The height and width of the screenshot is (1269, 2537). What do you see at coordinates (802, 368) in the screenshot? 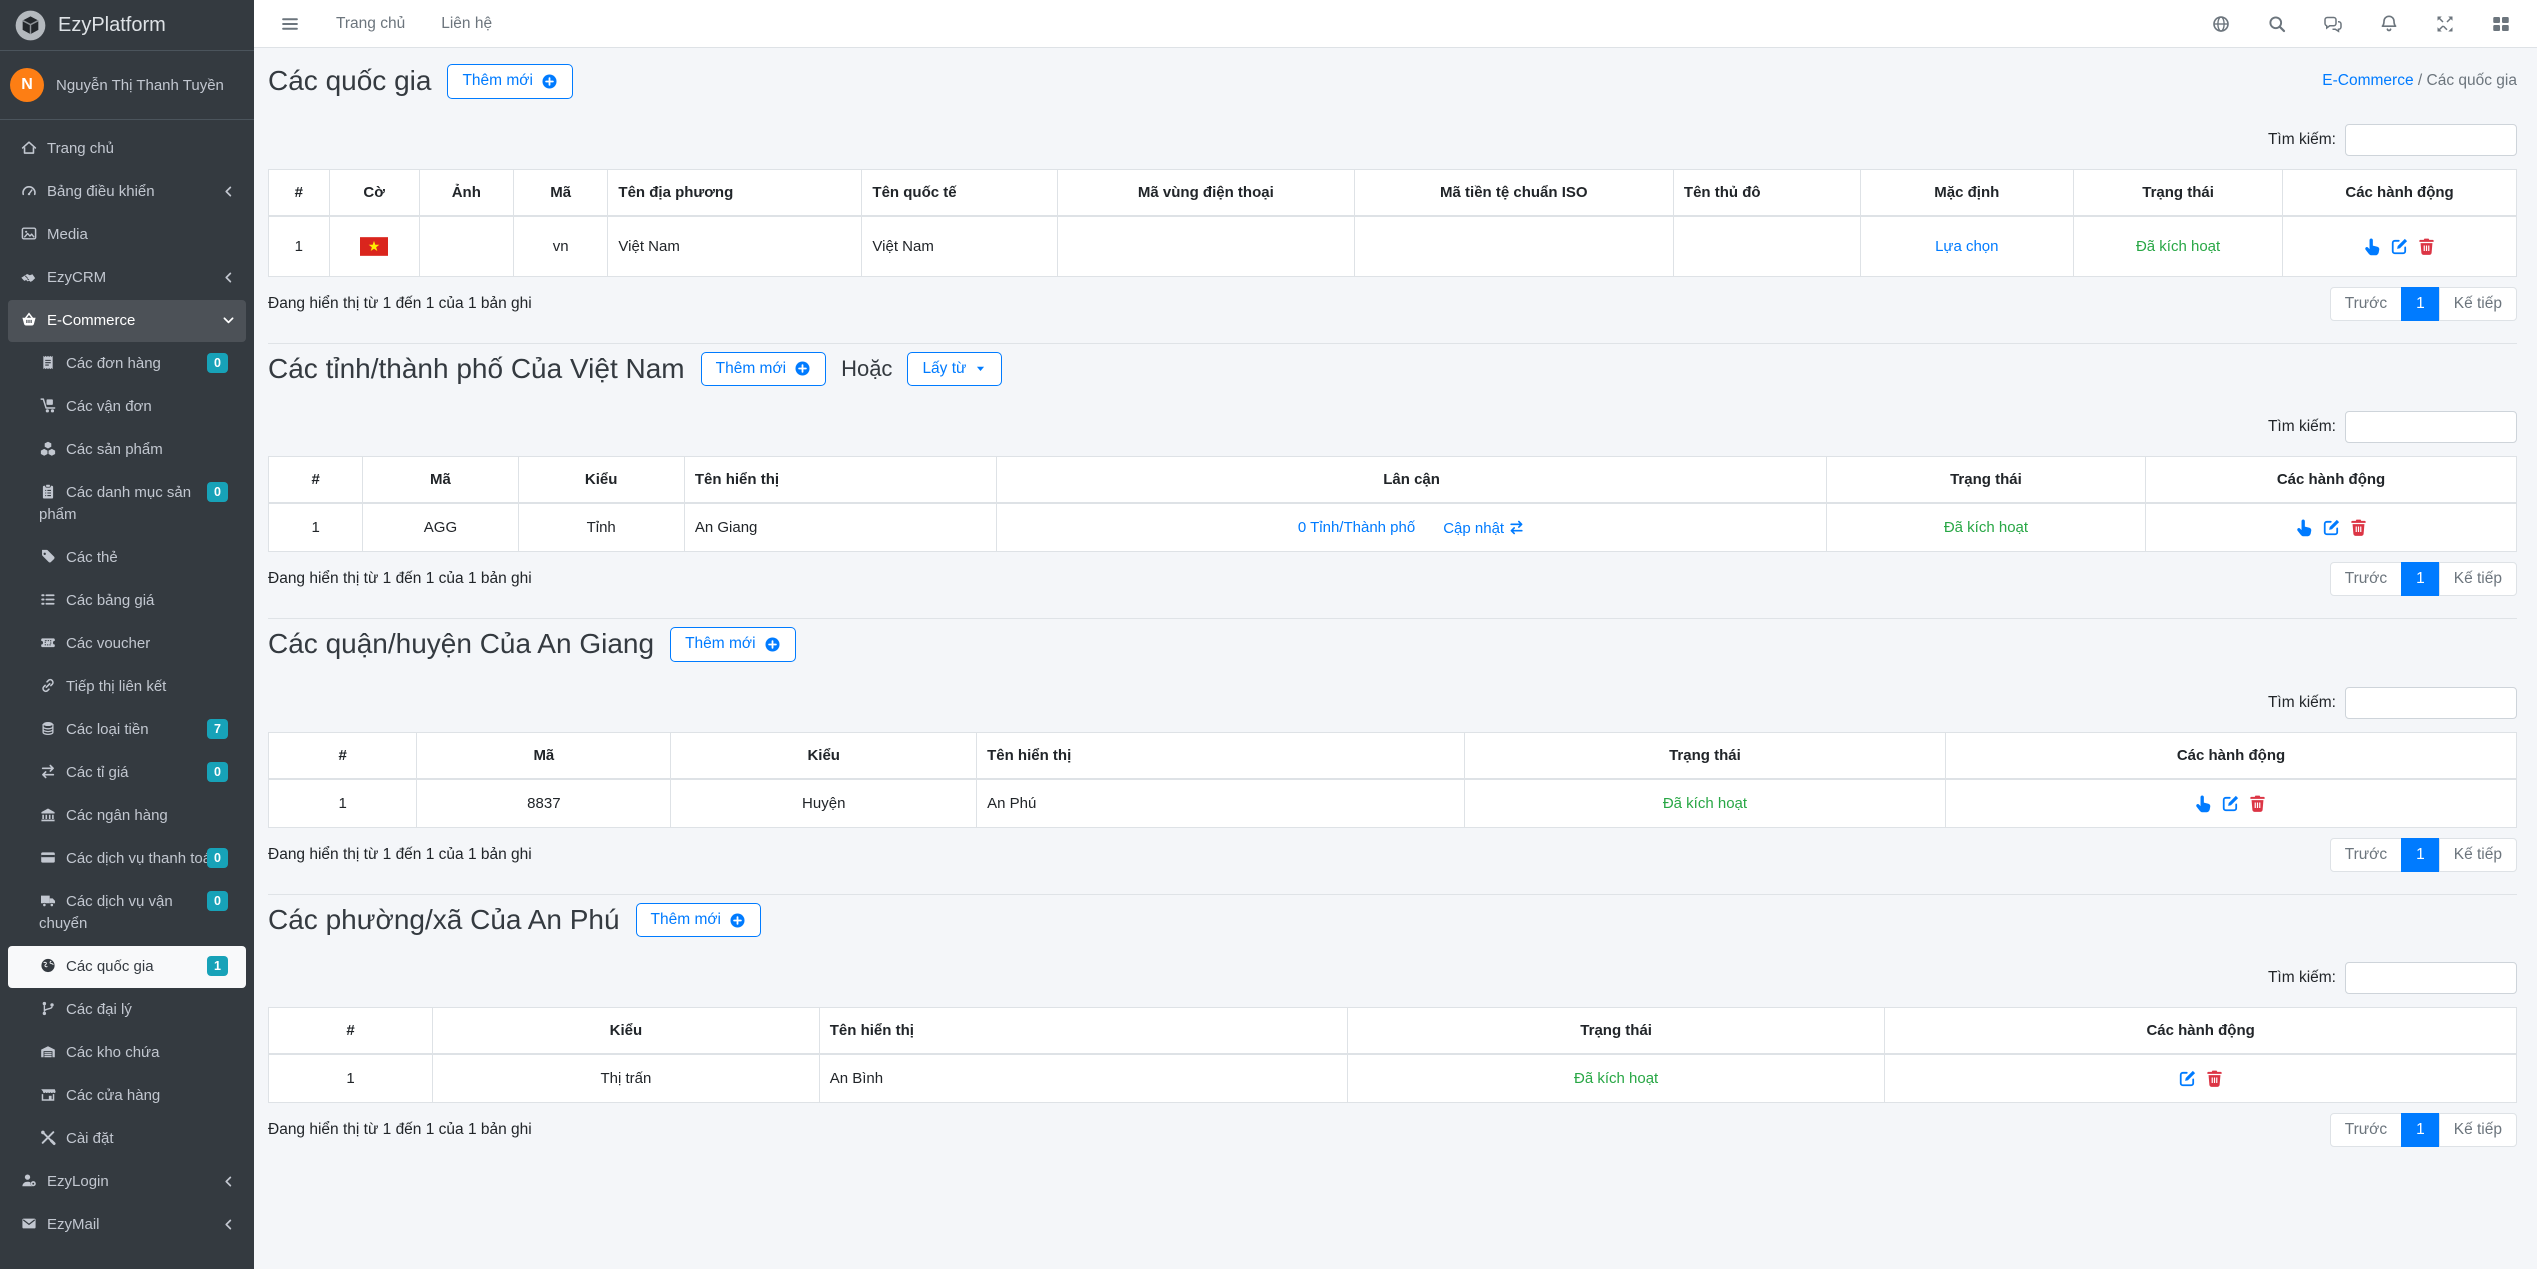
I see `plus-circle-icon` at bounding box center [802, 368].